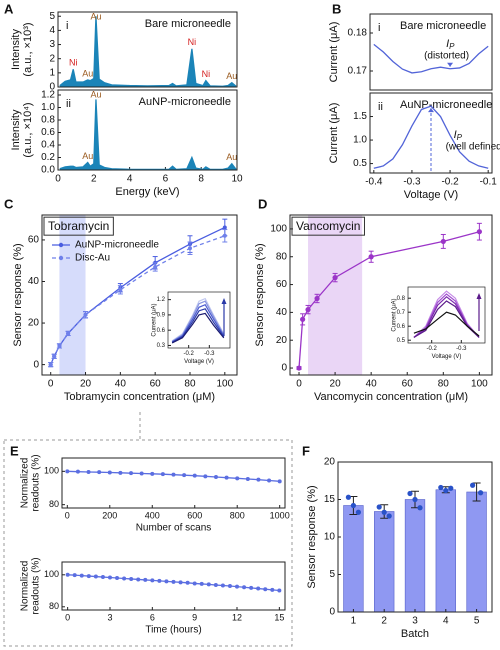  I want to click on x-tick-label: 6, so click(166, 179).